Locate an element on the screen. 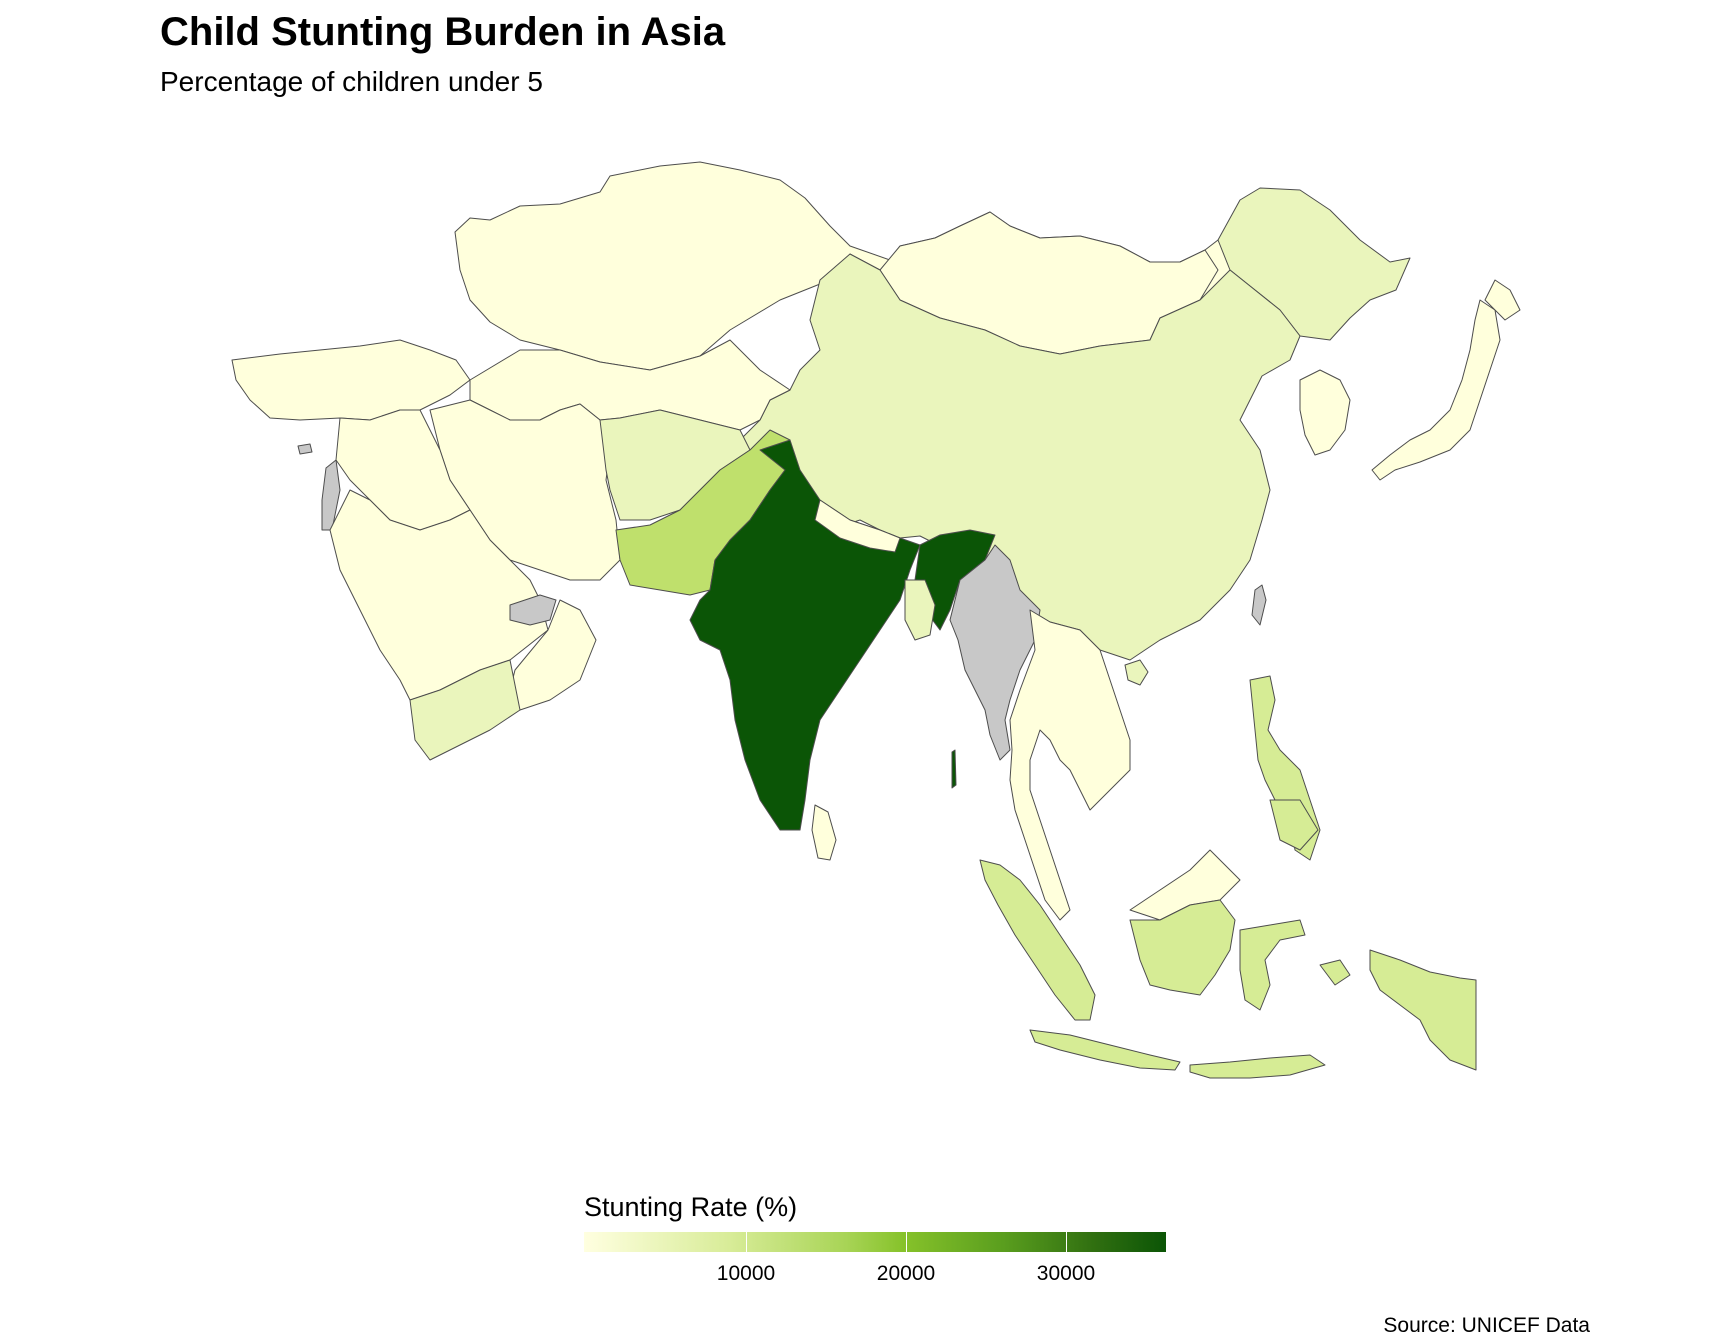 Image resolution: width=1728 pixels, height=1344 pixels. legend-title: Stunting Rate (%) is located at coordinates (691, 1207).